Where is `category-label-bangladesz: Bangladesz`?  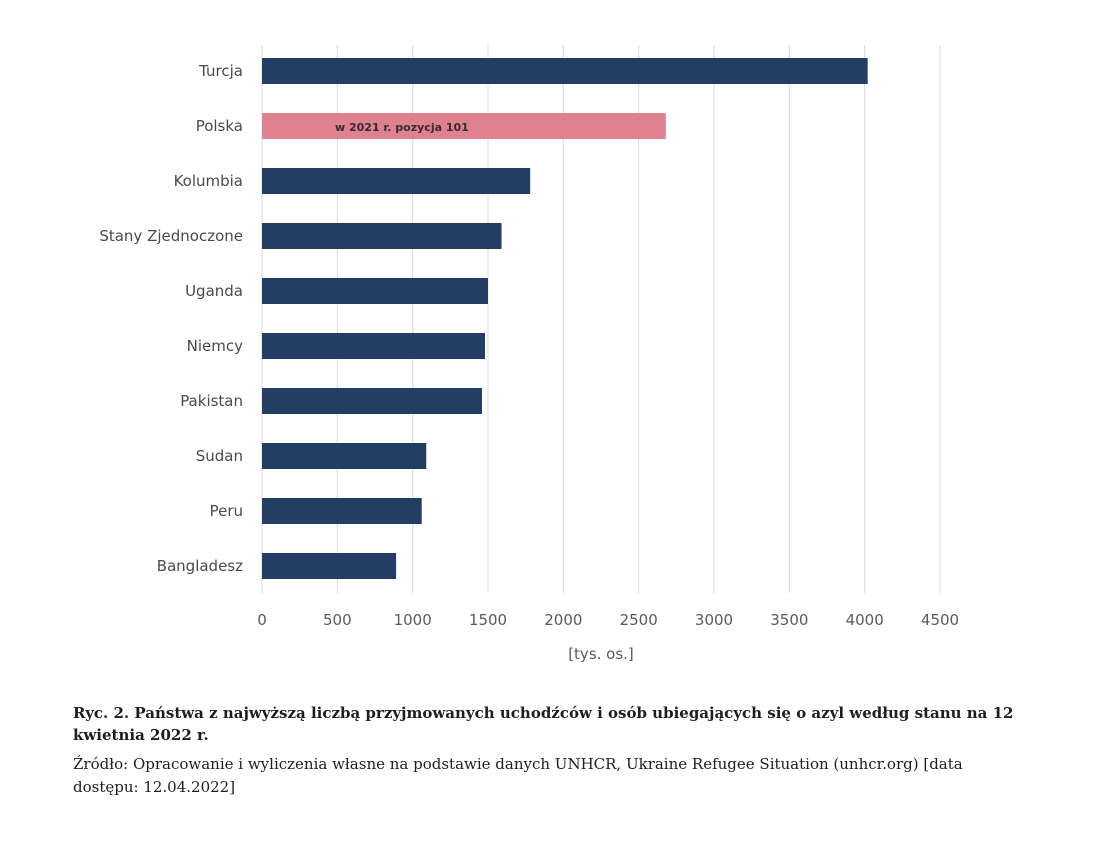
category-label-bangladesz: Bangladesz is located at coordinates (200, 566).